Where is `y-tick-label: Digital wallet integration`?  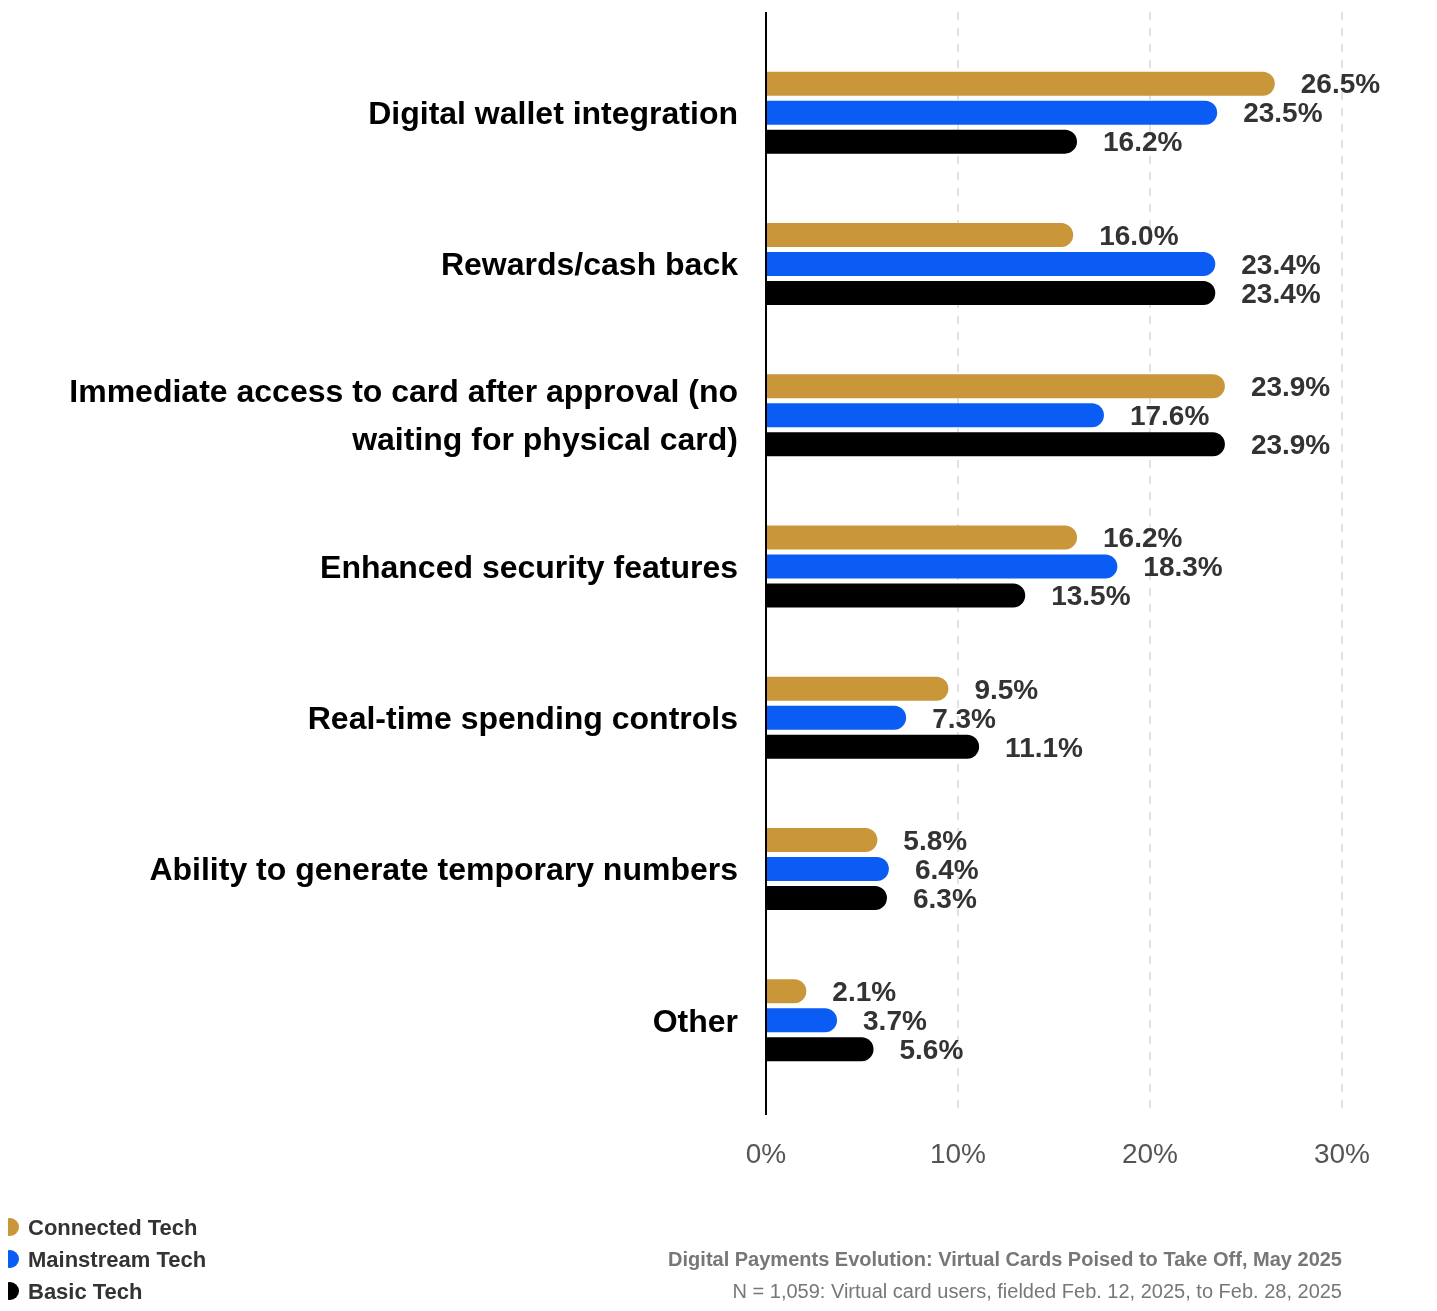
y-tick-label: Digital wallet integration is located at coordinates (553, 112).